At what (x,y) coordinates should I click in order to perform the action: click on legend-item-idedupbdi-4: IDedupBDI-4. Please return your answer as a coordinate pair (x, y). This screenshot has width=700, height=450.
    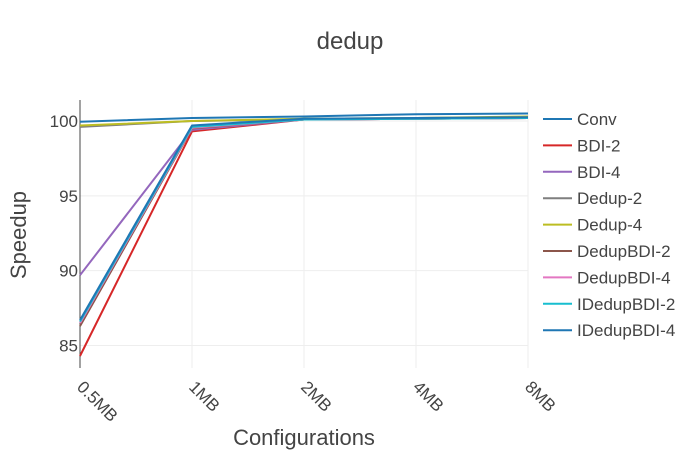
    Looking at the image, I should click on (609, 330).